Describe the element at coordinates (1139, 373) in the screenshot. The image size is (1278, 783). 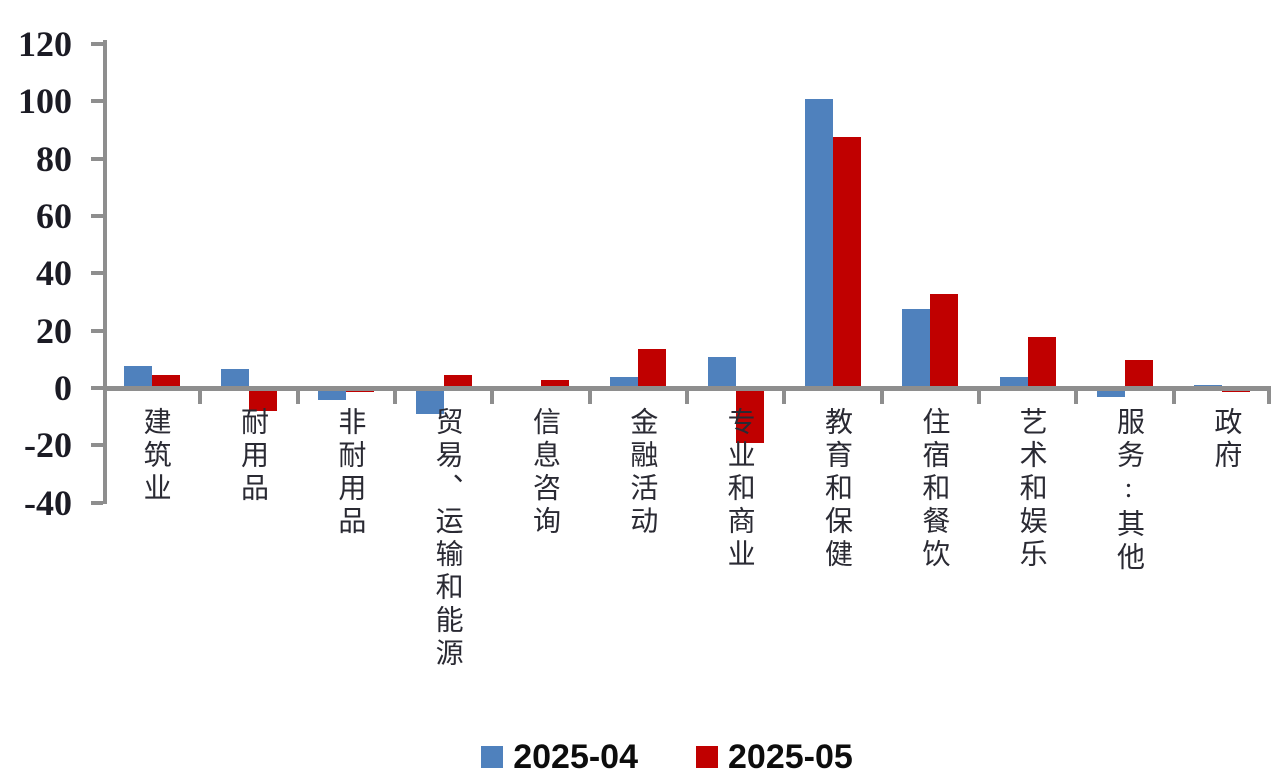
I see `bar-2025-05-服务:其他` at that location.